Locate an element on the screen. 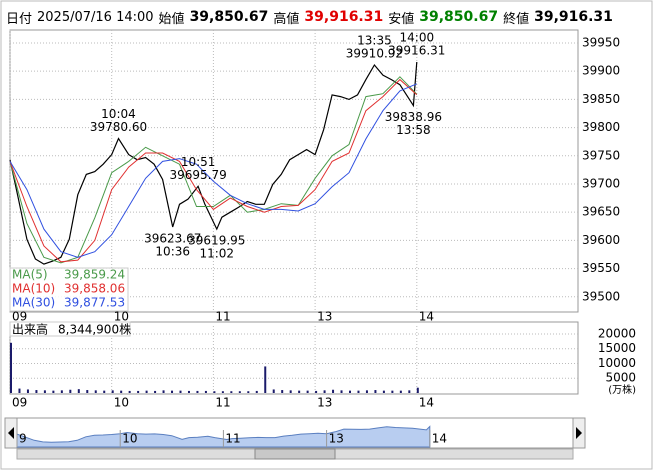 Image resolution: width=653 pixels, height=470 pixels. annotation-time: 13:58 is located at coordinates (413, 130).